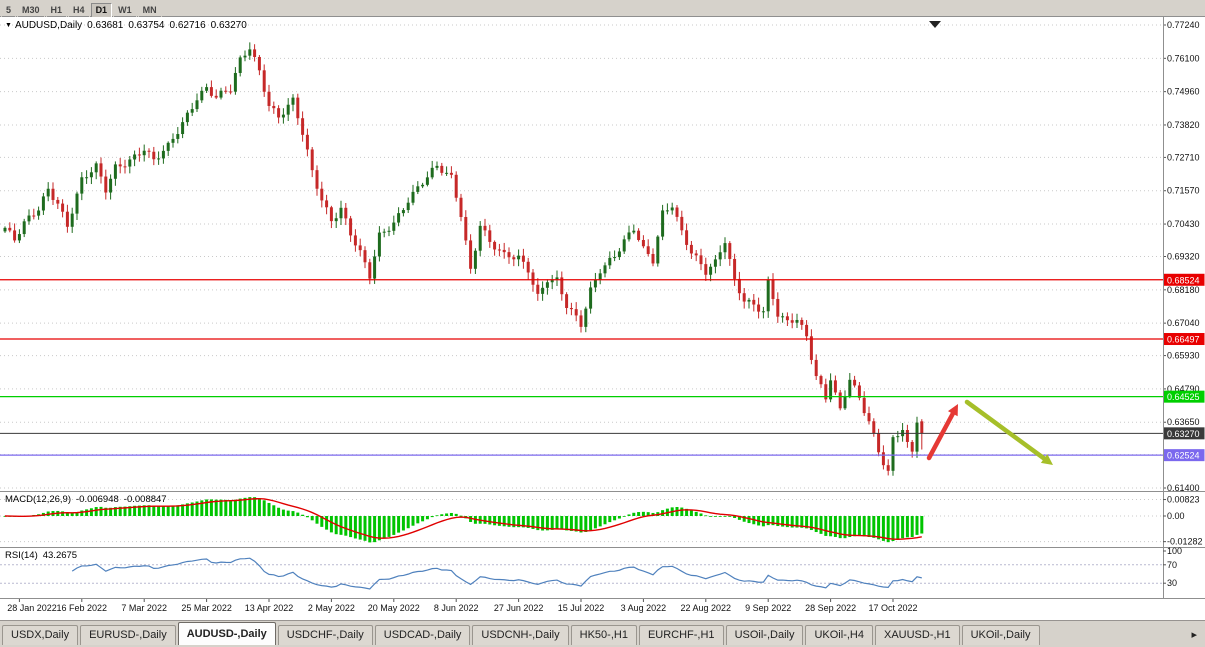 This screenshot has height=647, width=1205. Describe the element at coordinates (325, 635) in the screenshot. I see `tab-usdchf-daily: USDCHF-,Daily` at that location.